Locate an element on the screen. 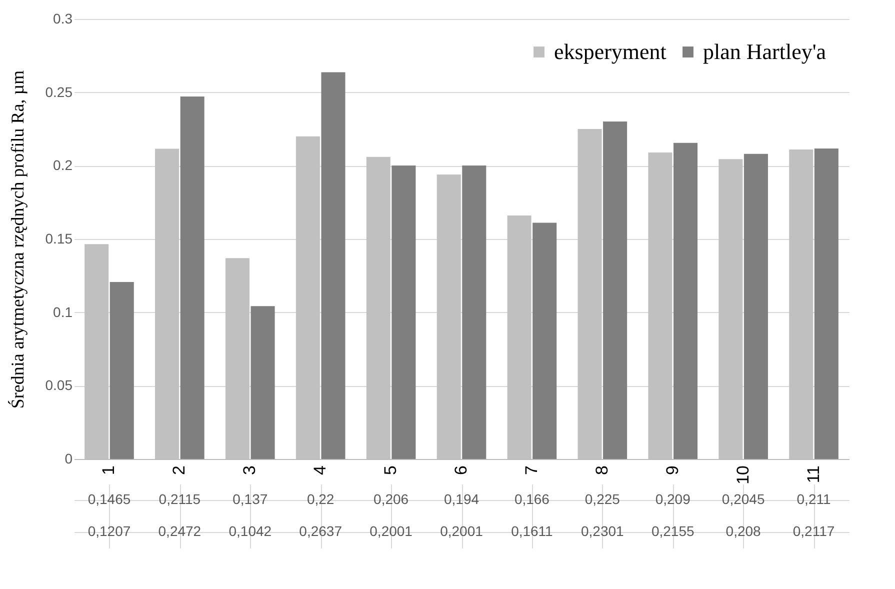  x-tick-label: 9 is located at coordinates (672, 470).